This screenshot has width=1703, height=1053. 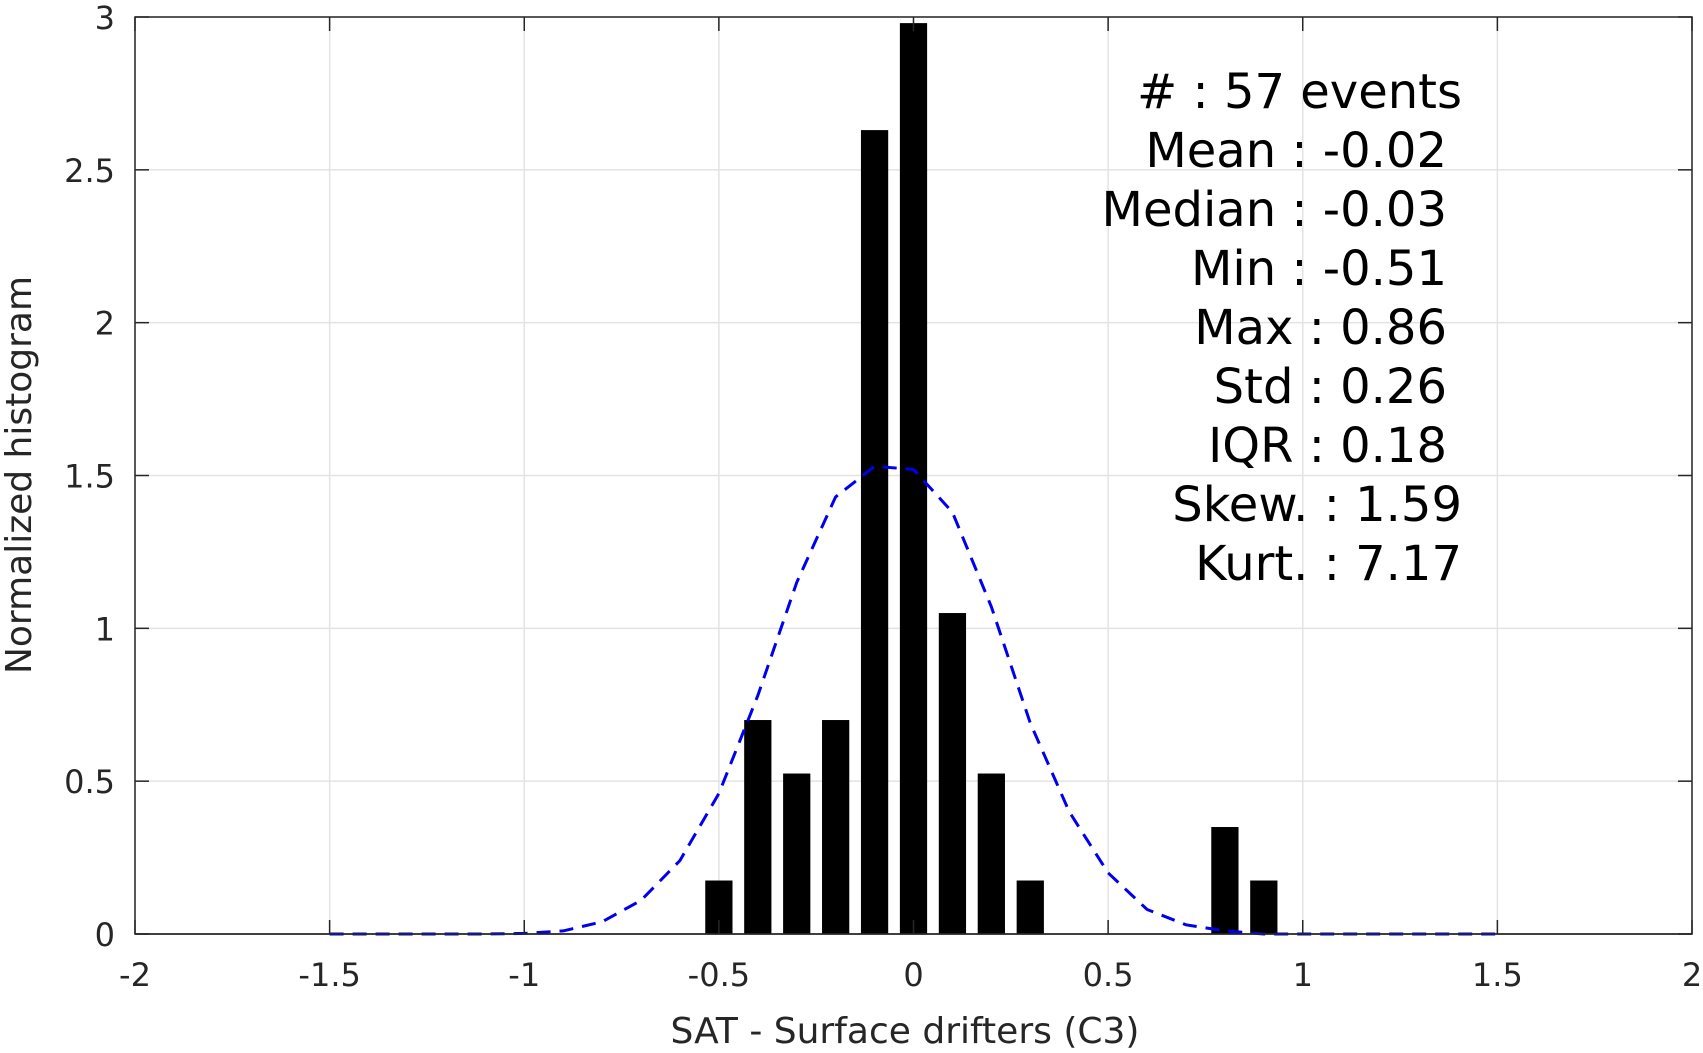 What do you see at coordinates (1328, 564) in the screenshot?
I see `stat-line: Kurt. : 7.17` at bounding box center [1328, 564].